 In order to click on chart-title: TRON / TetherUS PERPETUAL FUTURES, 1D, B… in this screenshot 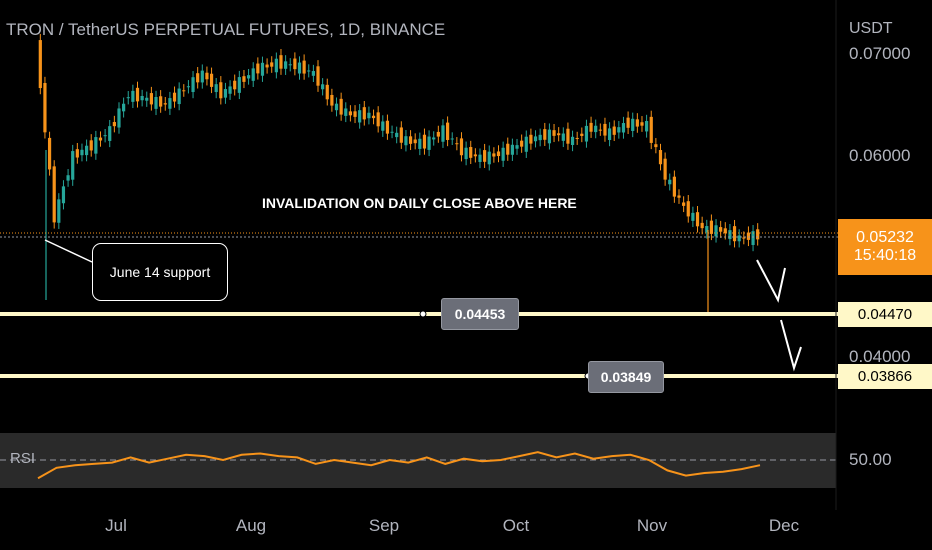, I will do `click(226, 29)`.